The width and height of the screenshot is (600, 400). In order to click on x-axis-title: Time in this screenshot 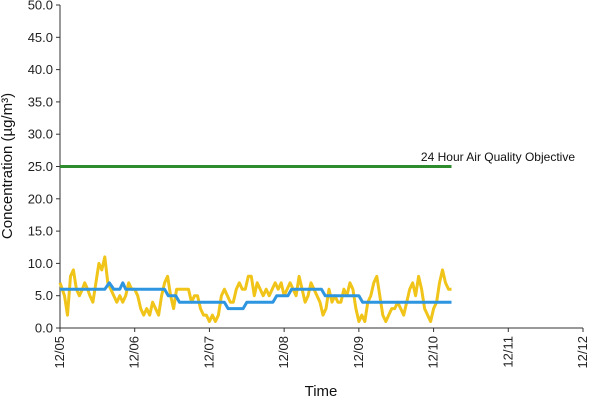, I will do `click(321, 391)`.